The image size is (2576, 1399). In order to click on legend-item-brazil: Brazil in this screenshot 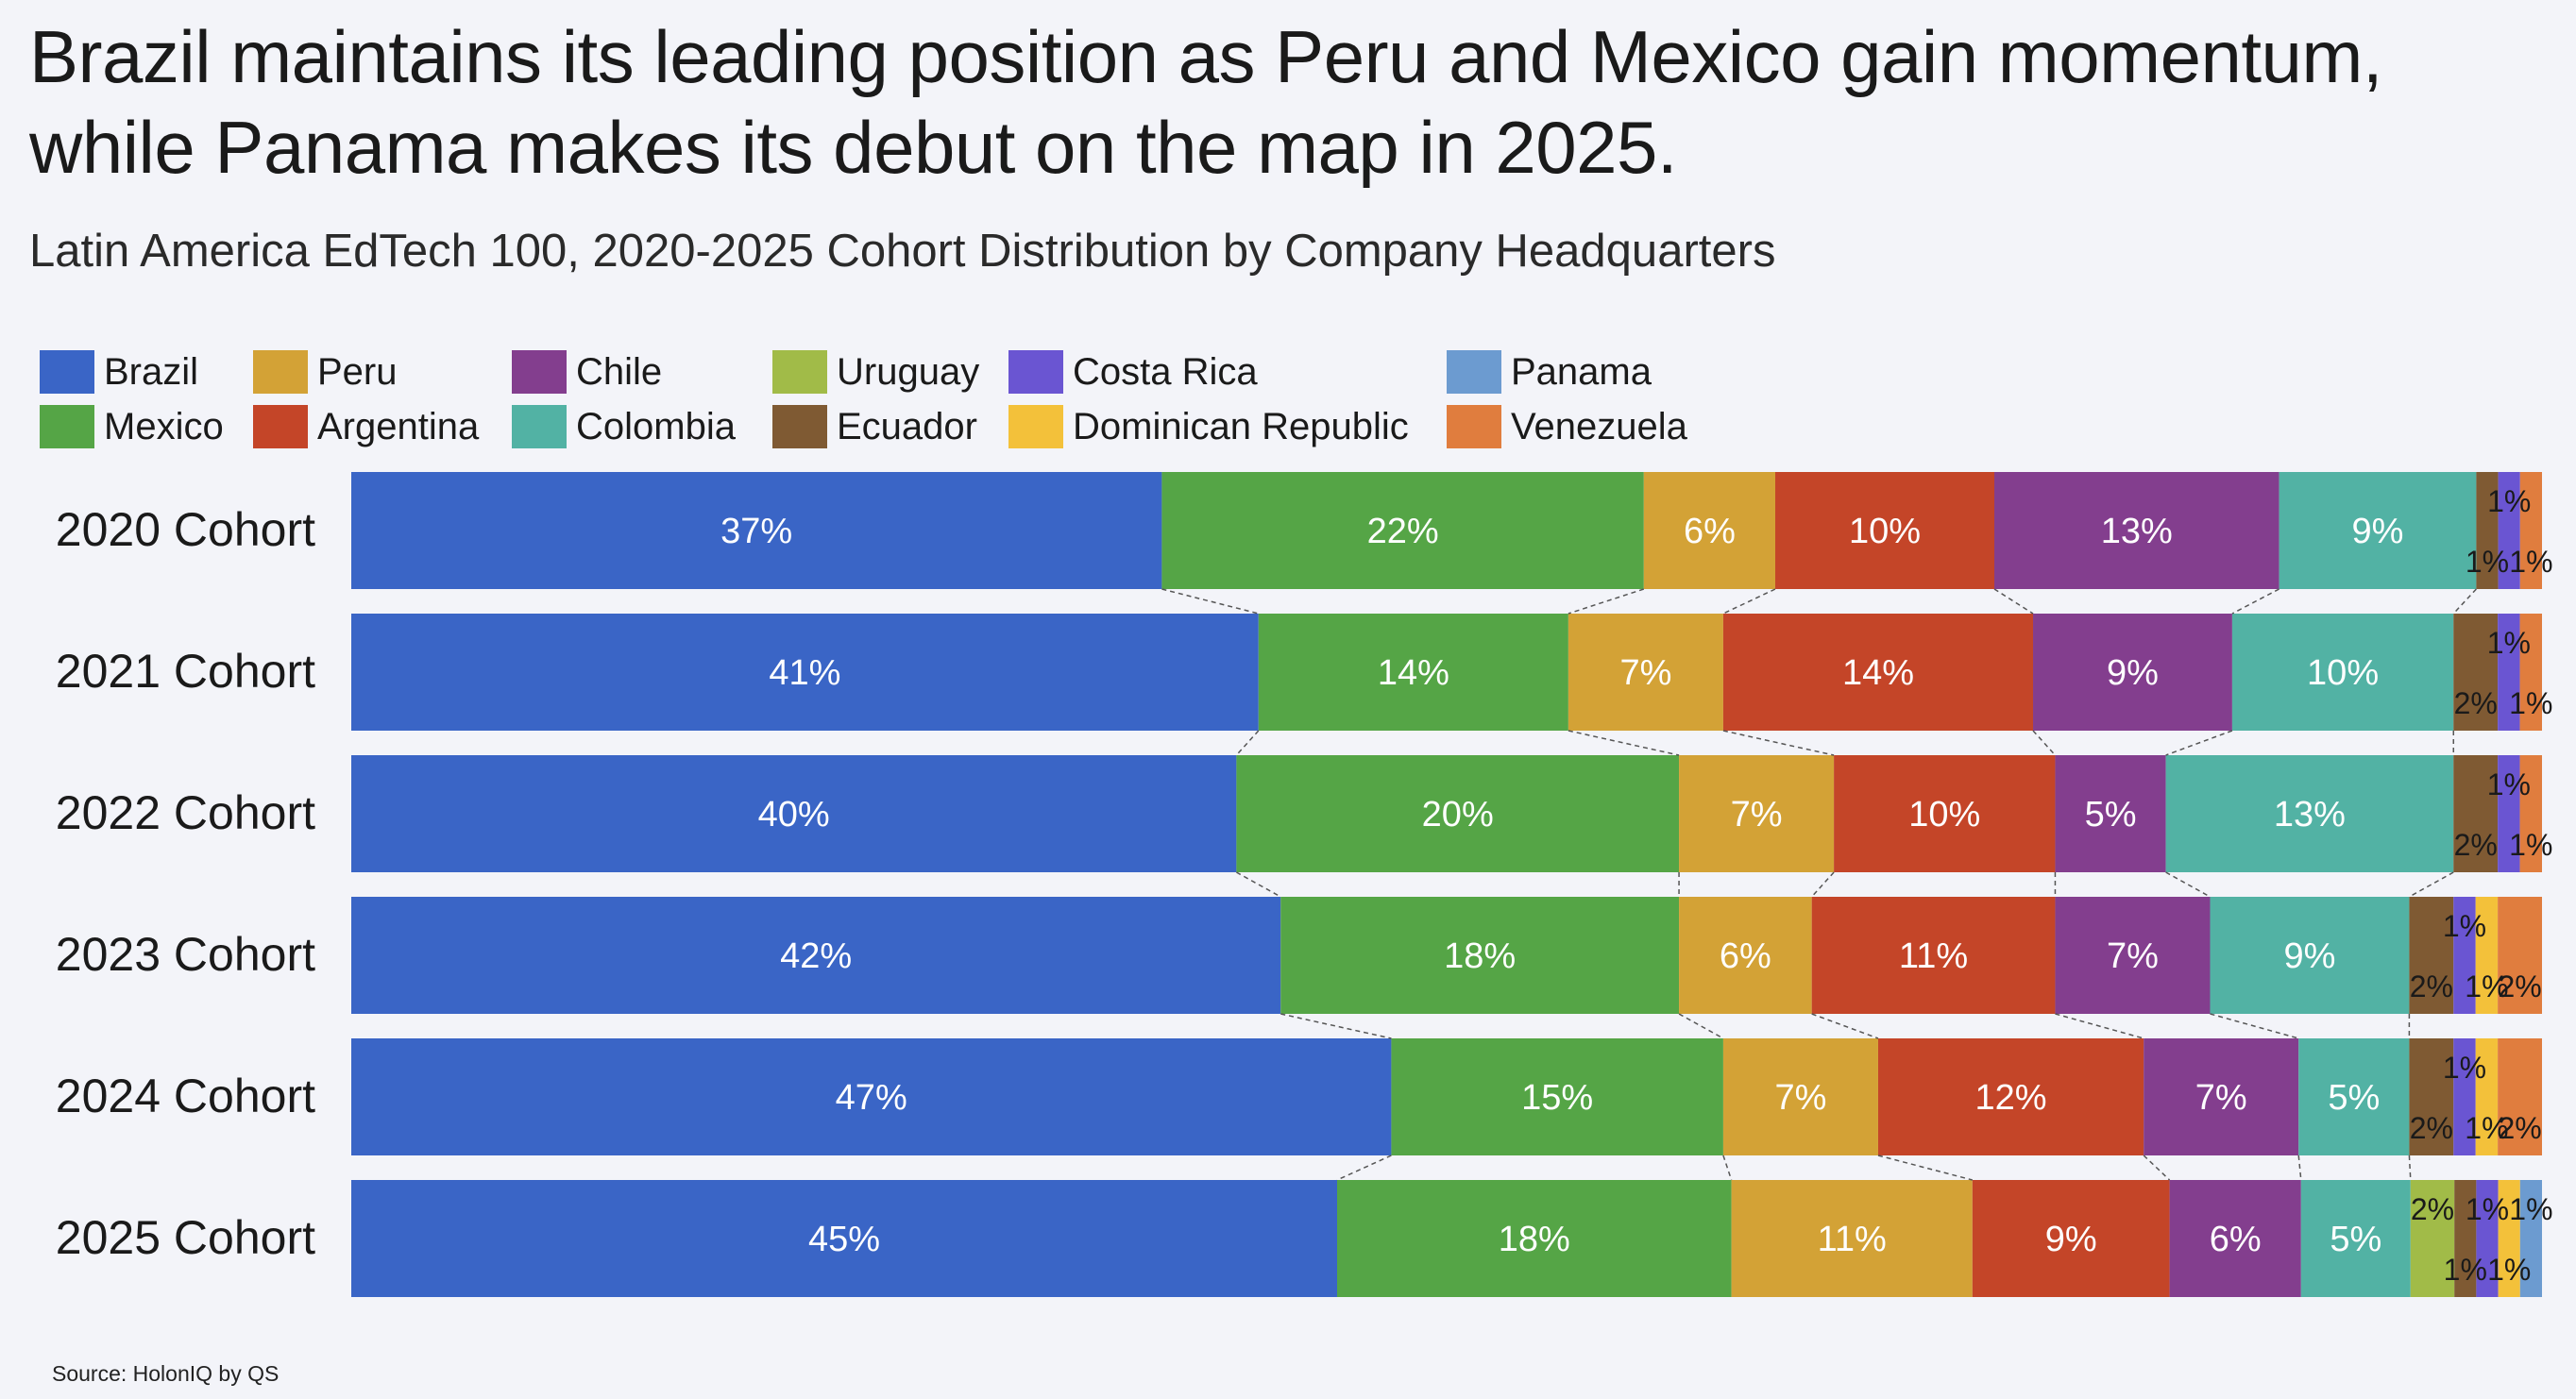, I will do `click(119, 371)`.